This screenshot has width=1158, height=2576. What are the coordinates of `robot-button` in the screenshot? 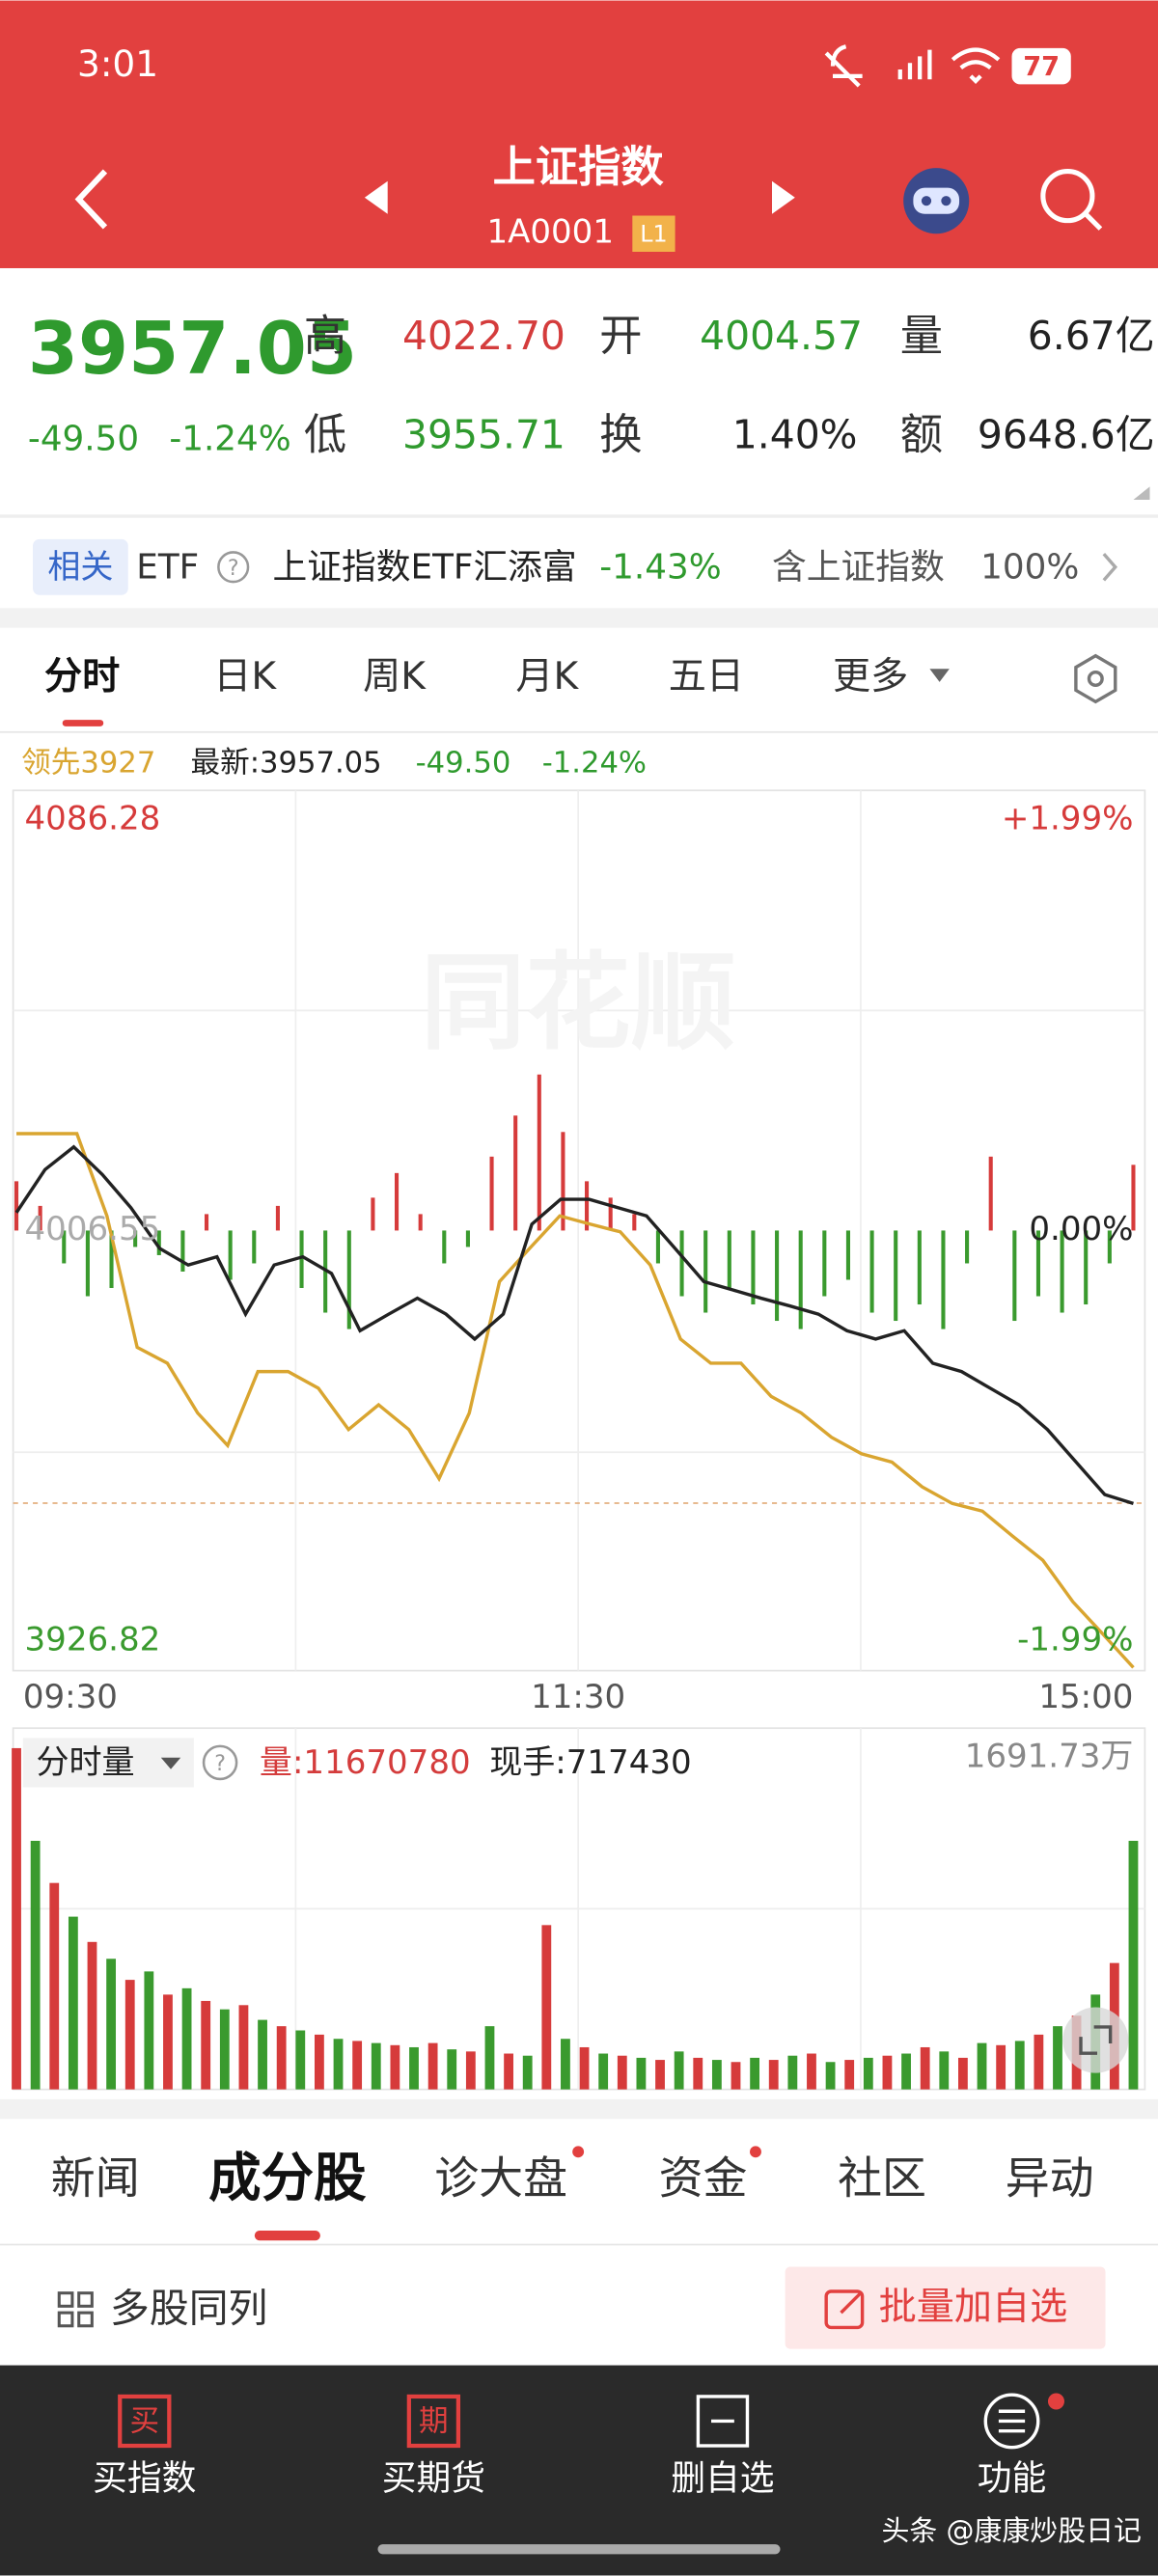 It's located at (936, 201).